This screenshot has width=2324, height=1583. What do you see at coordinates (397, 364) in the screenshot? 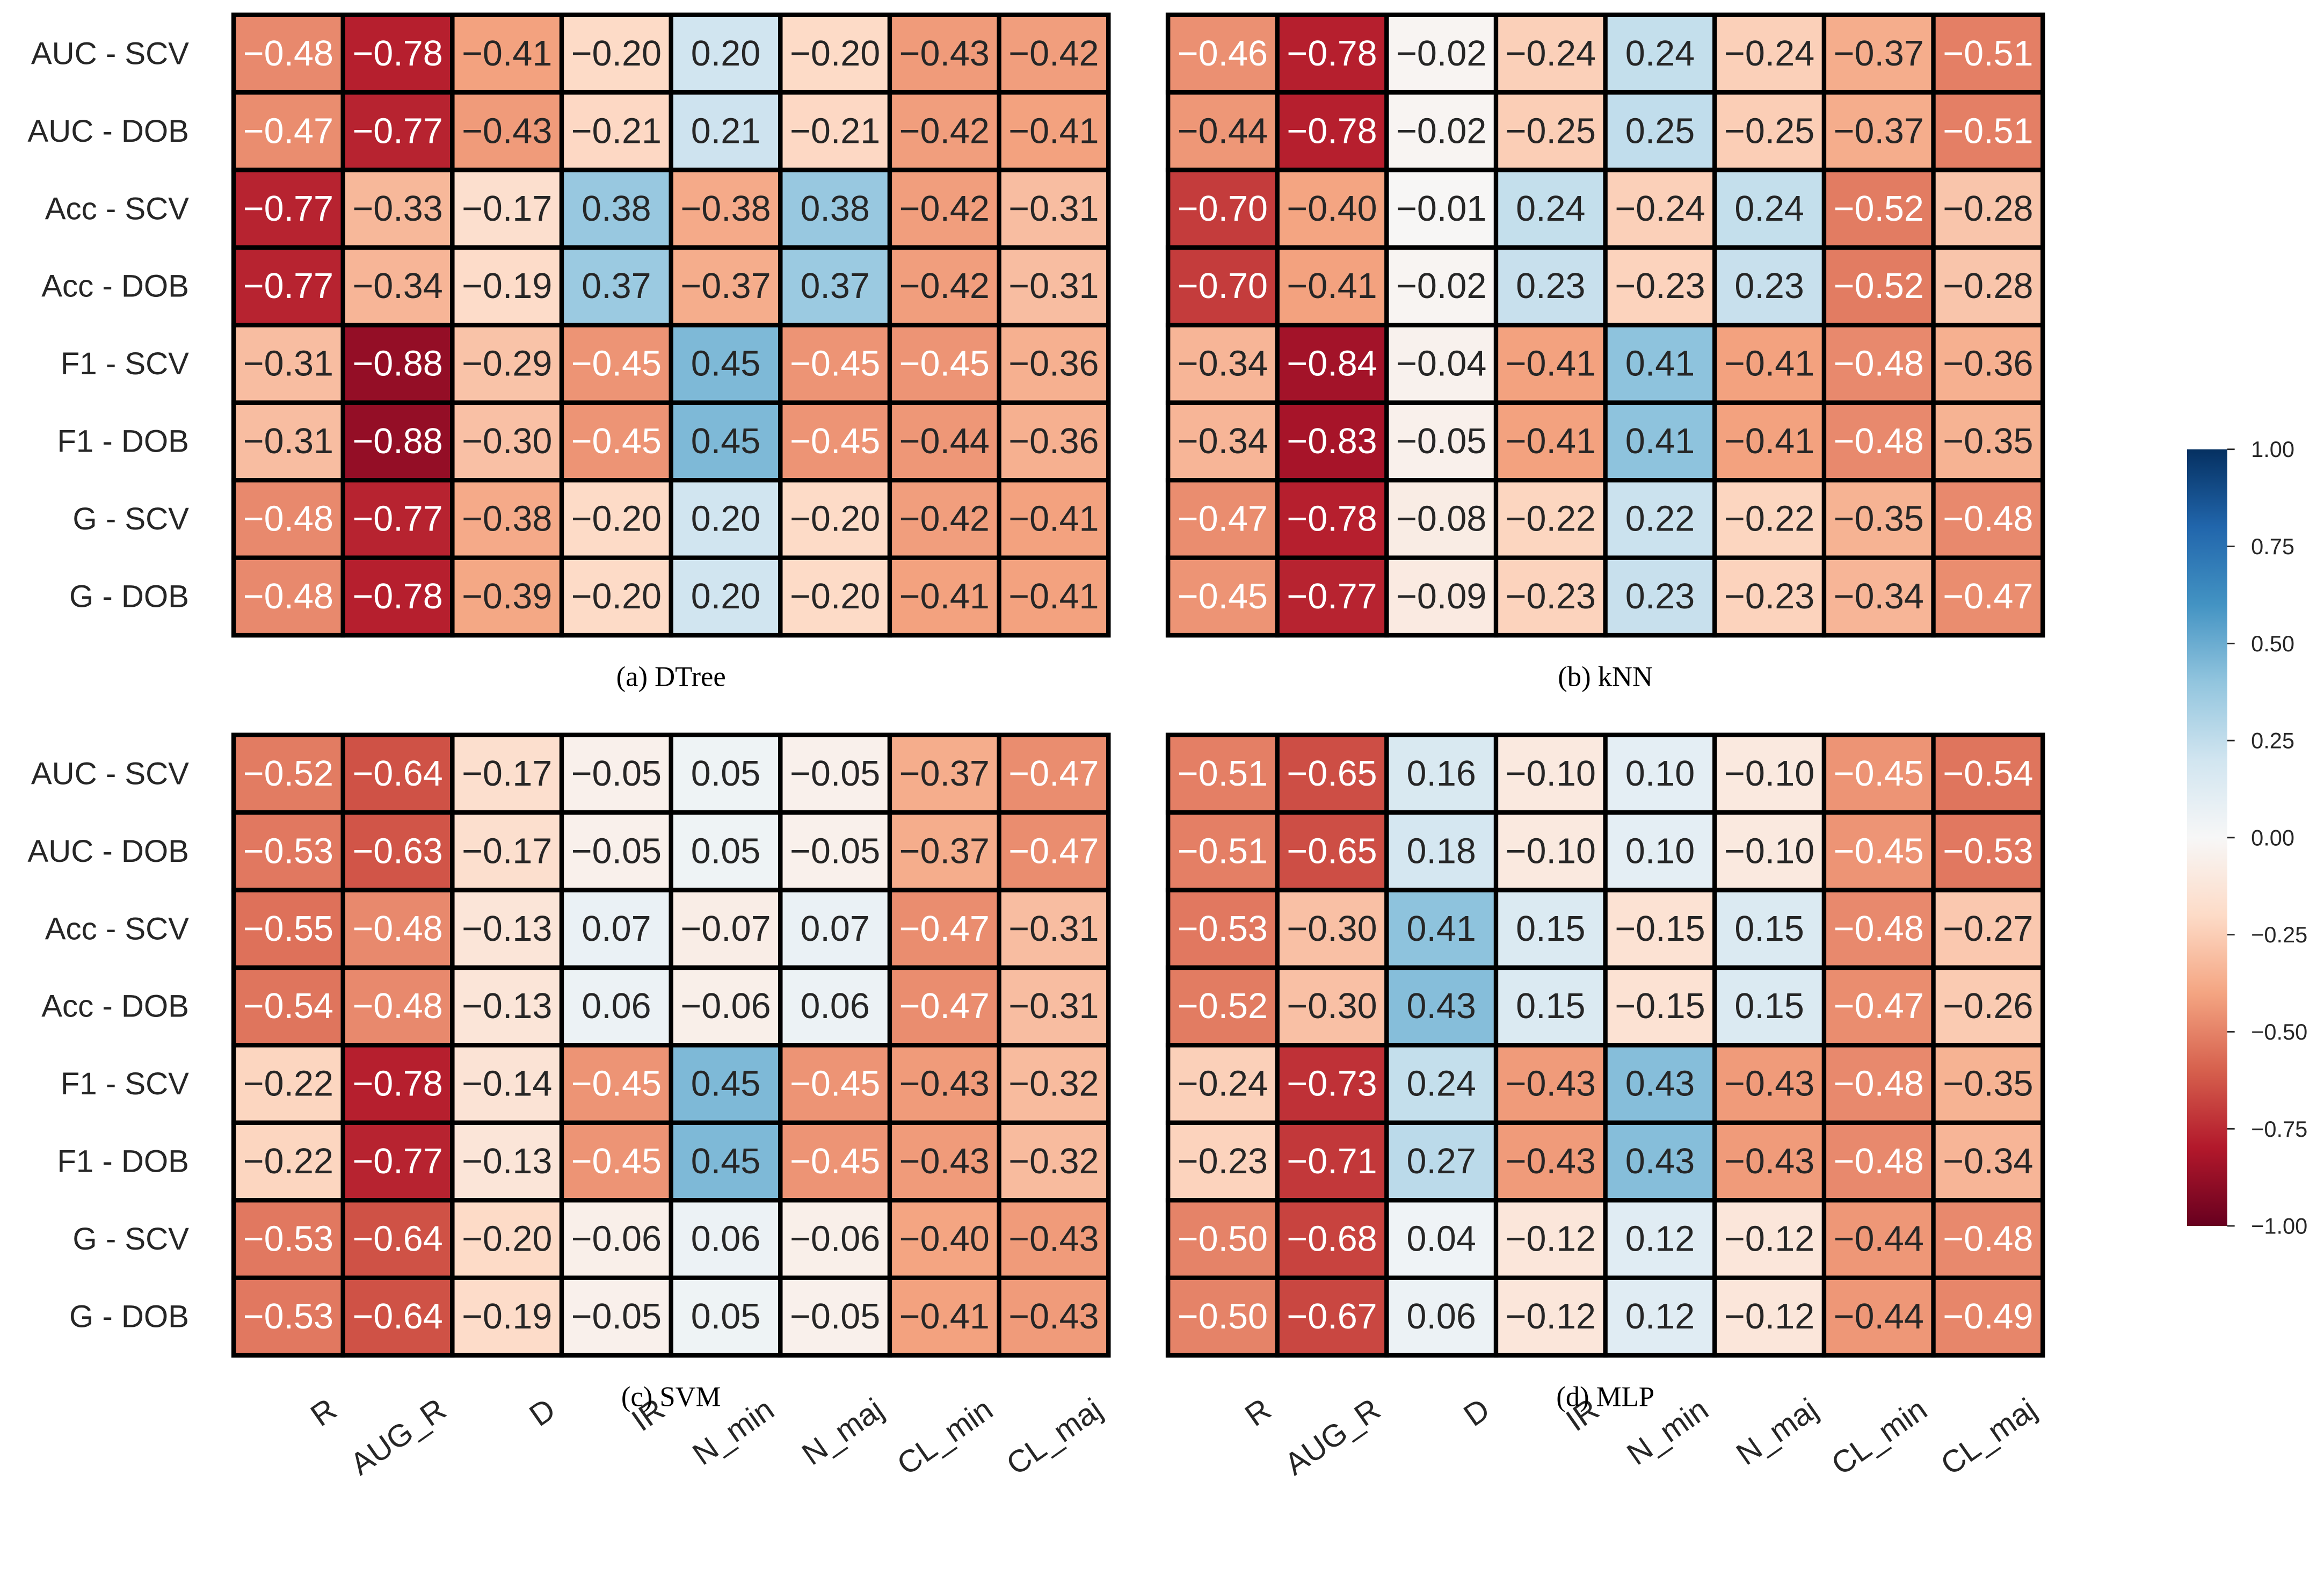
I see `cell-label: −0.88` at bounding box center [397, 364].